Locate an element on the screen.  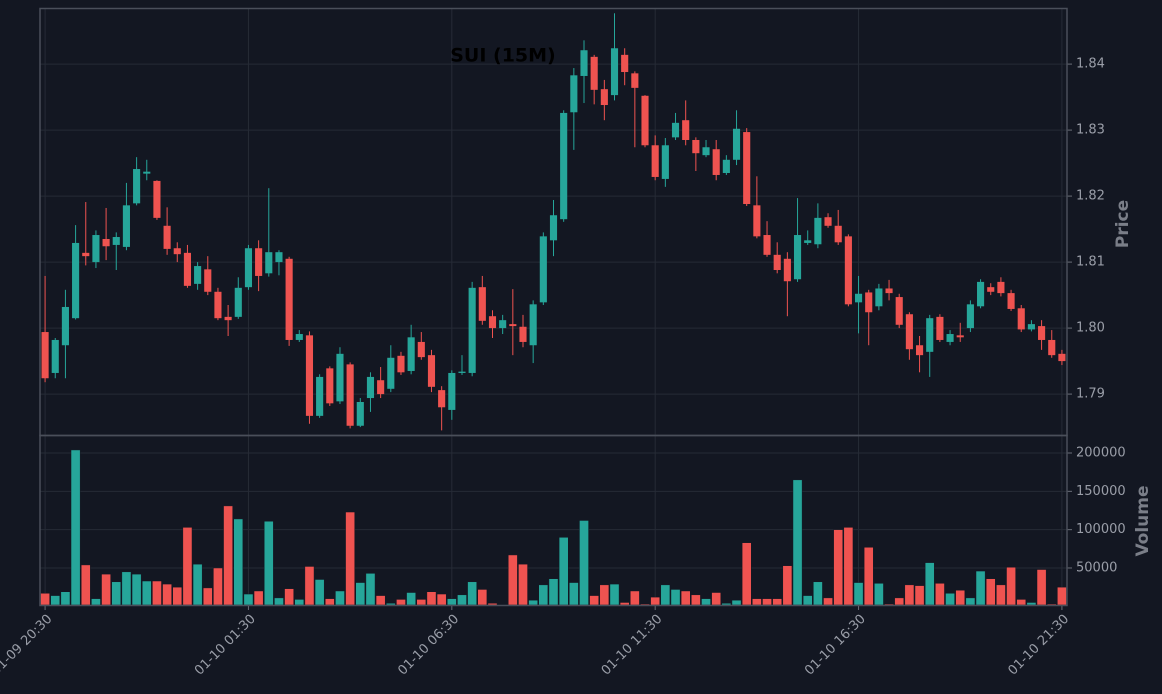
y-tick-label: 1.84 is located at coordinates (1090, 64).